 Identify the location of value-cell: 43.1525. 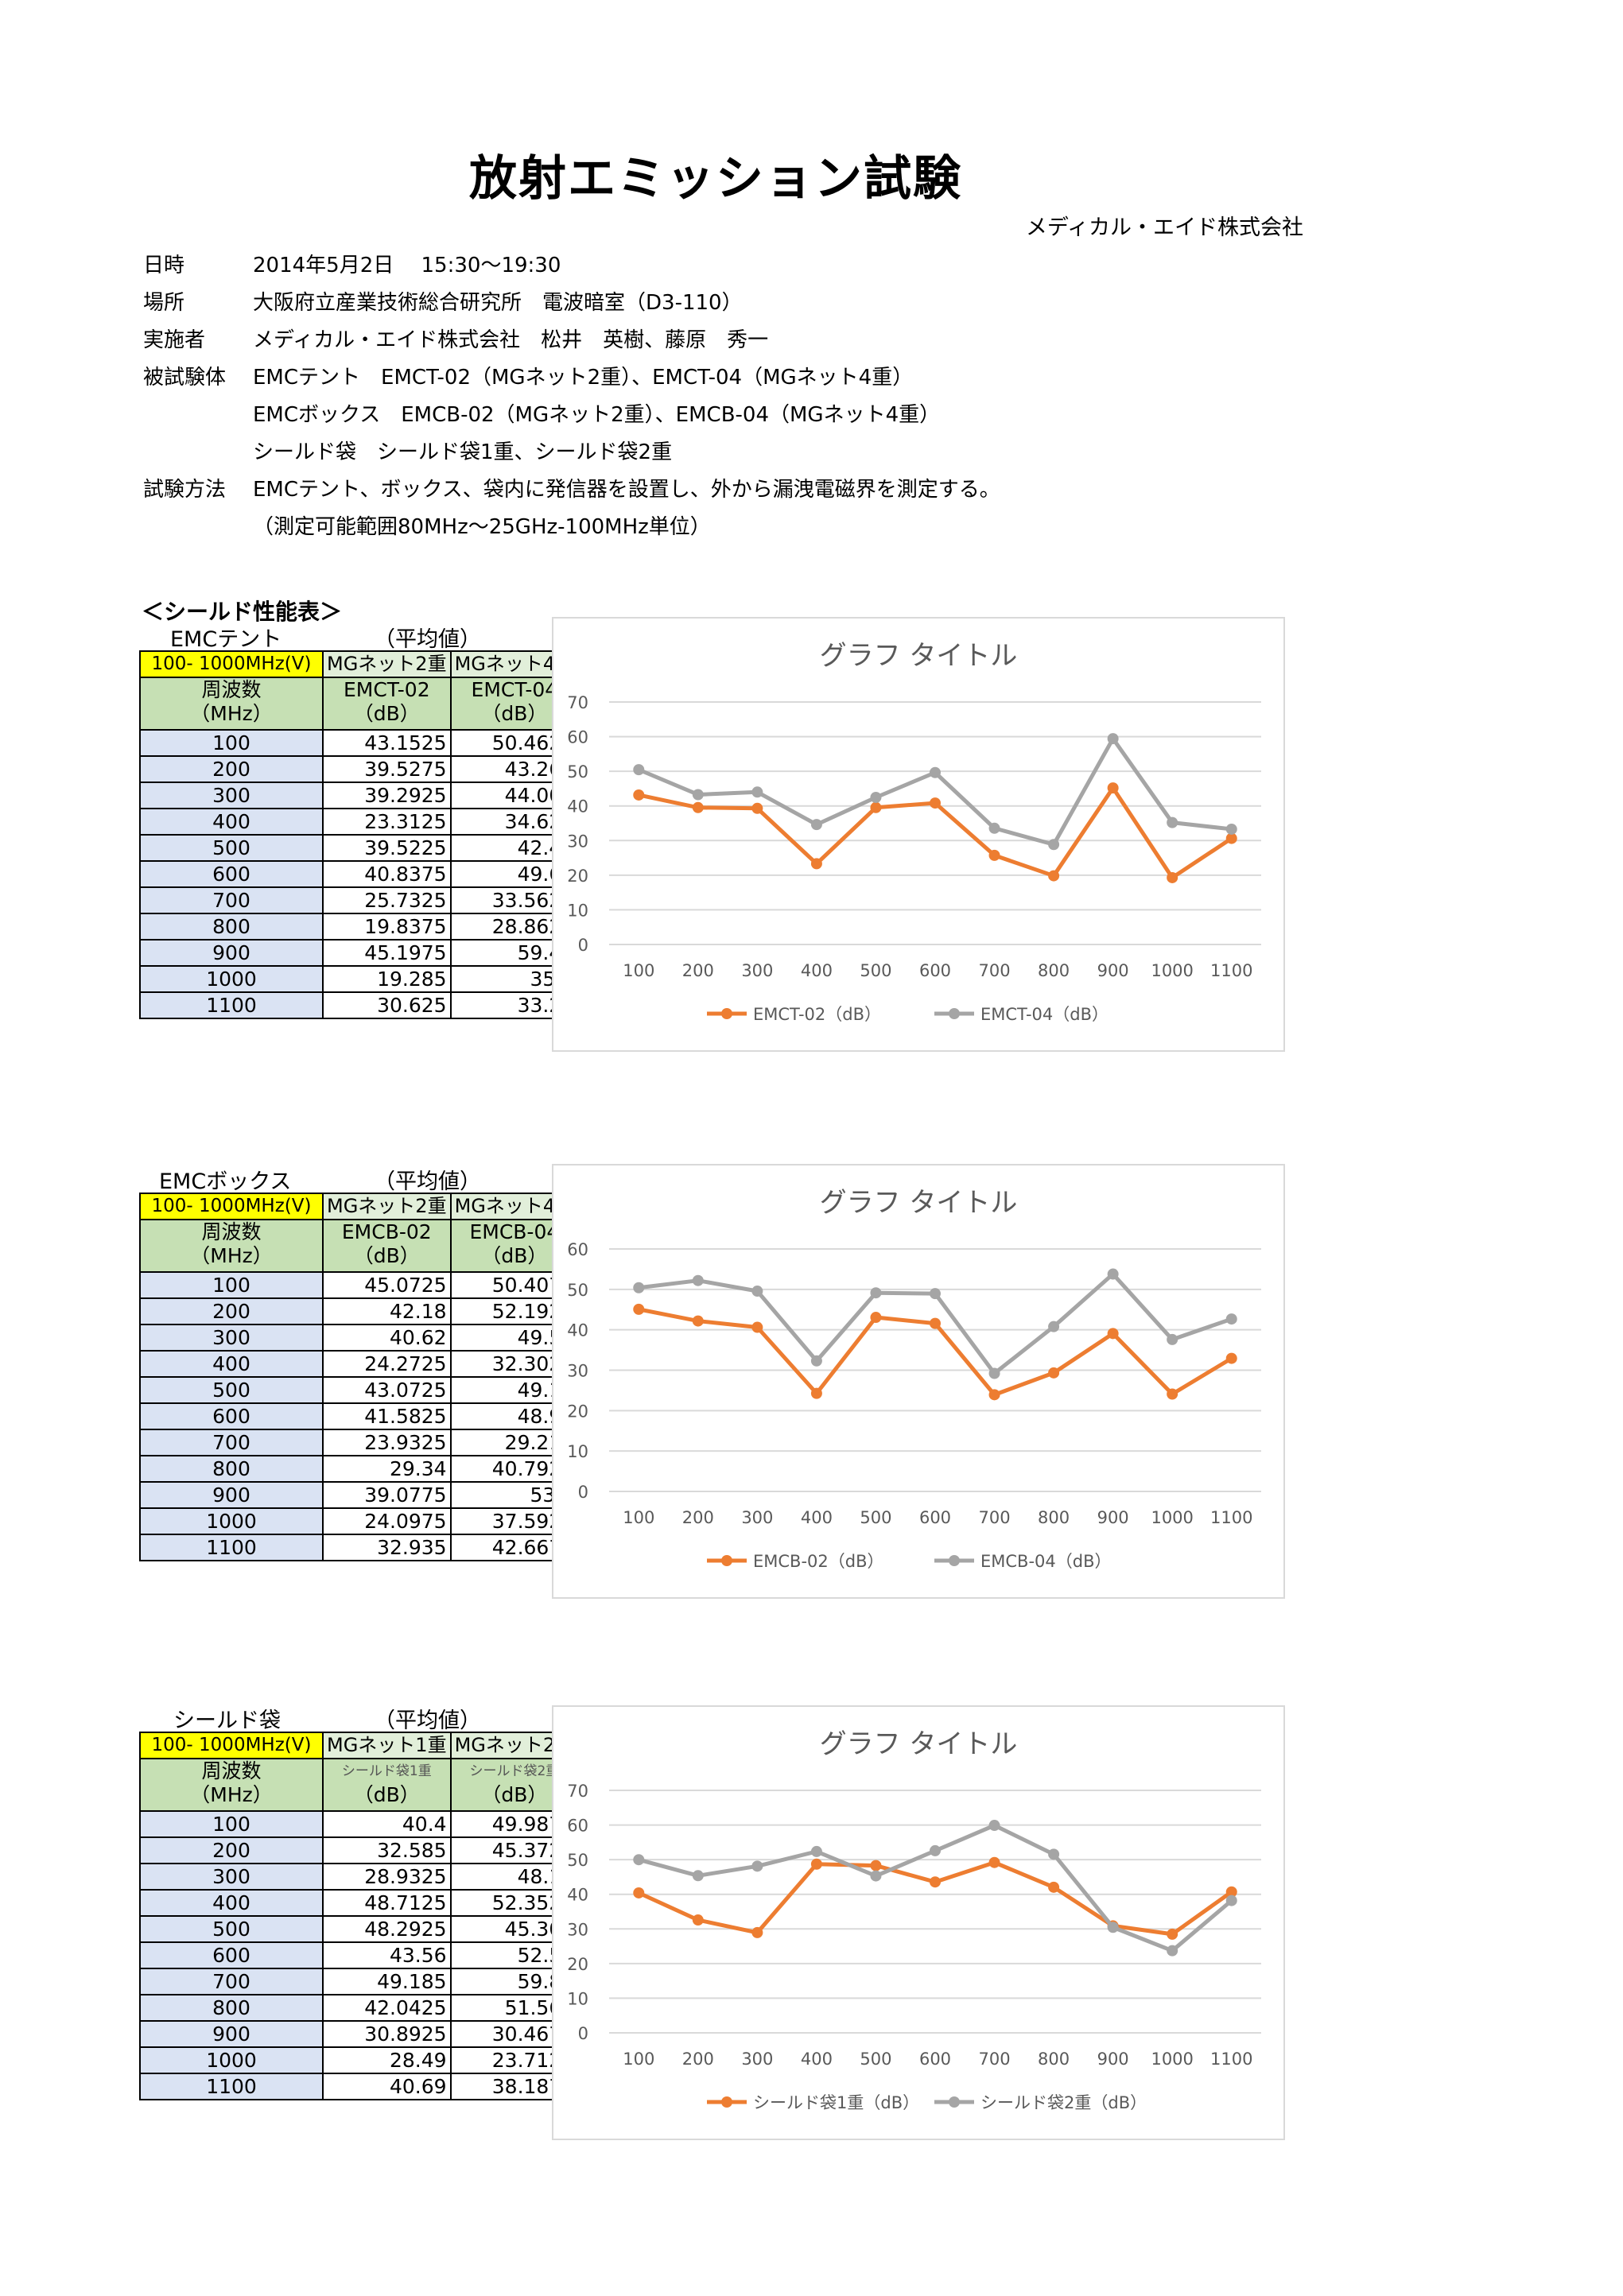
(387, 743).